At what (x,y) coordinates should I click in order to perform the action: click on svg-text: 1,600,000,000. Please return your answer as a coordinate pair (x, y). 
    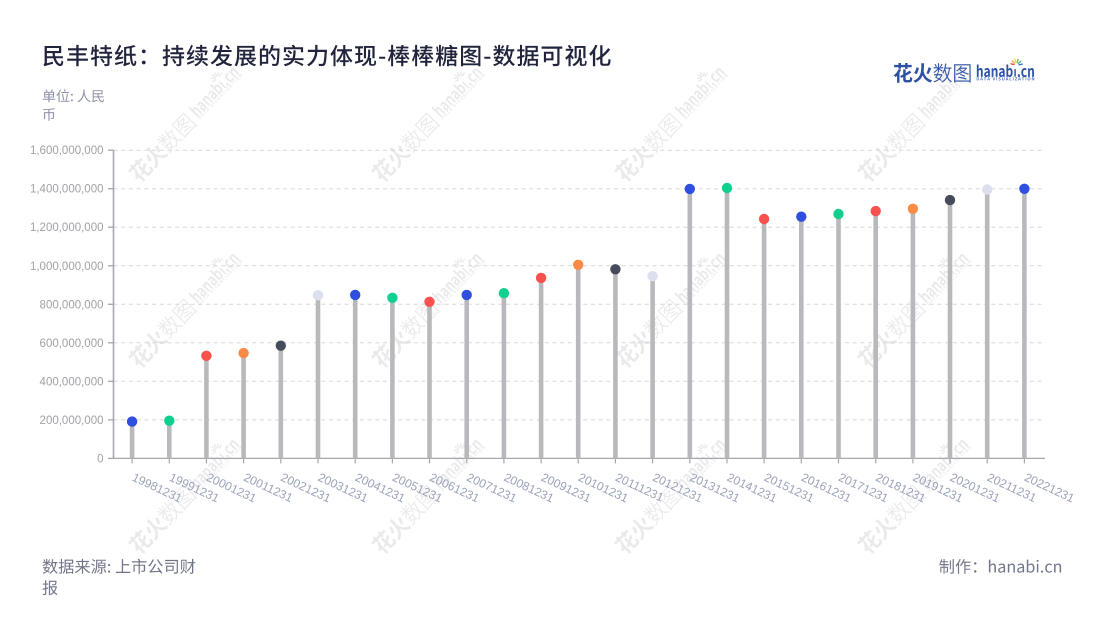
    Looking at the image, I should click on (67, 151).